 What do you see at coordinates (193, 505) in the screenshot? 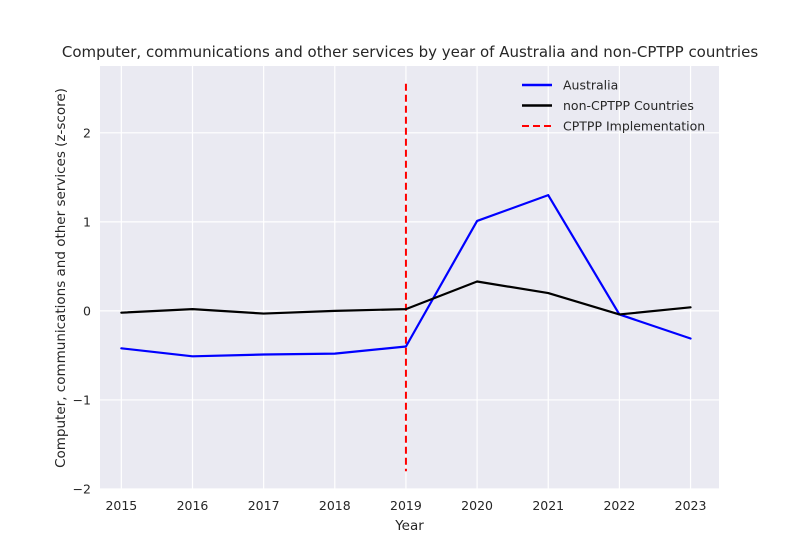
I see `x-tick-label: 2016` at bounding box center [193, 505].